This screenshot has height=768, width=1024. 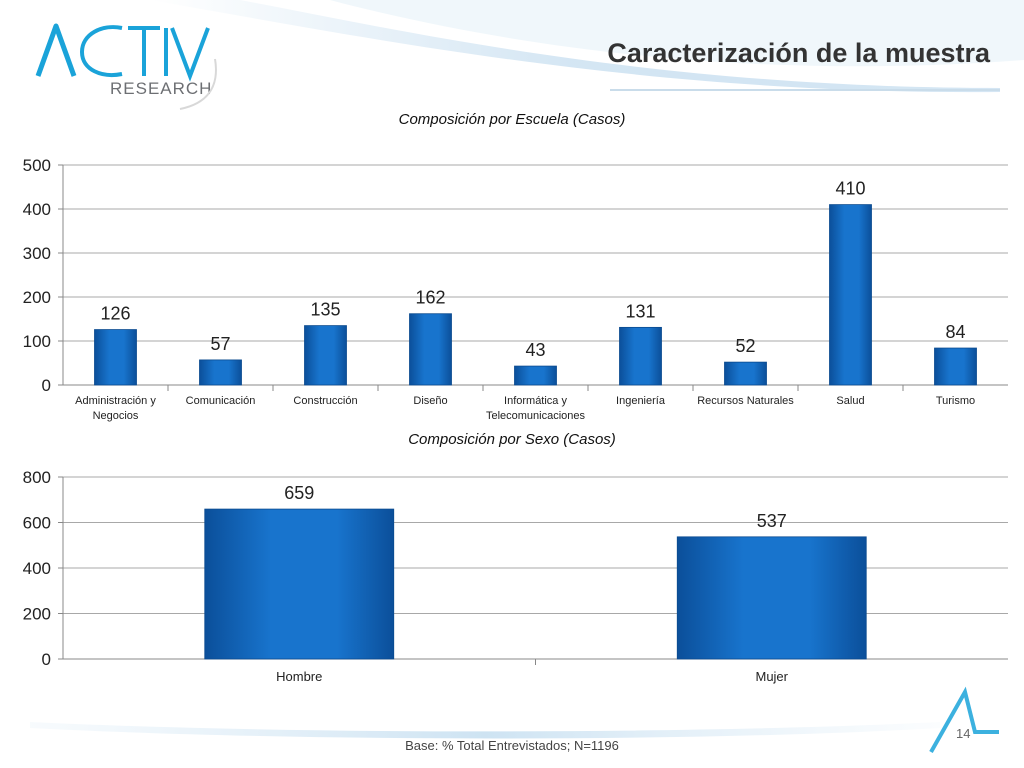 I want to click on slide-title: Caracterización de la muestra, so click(x=798, y=53).